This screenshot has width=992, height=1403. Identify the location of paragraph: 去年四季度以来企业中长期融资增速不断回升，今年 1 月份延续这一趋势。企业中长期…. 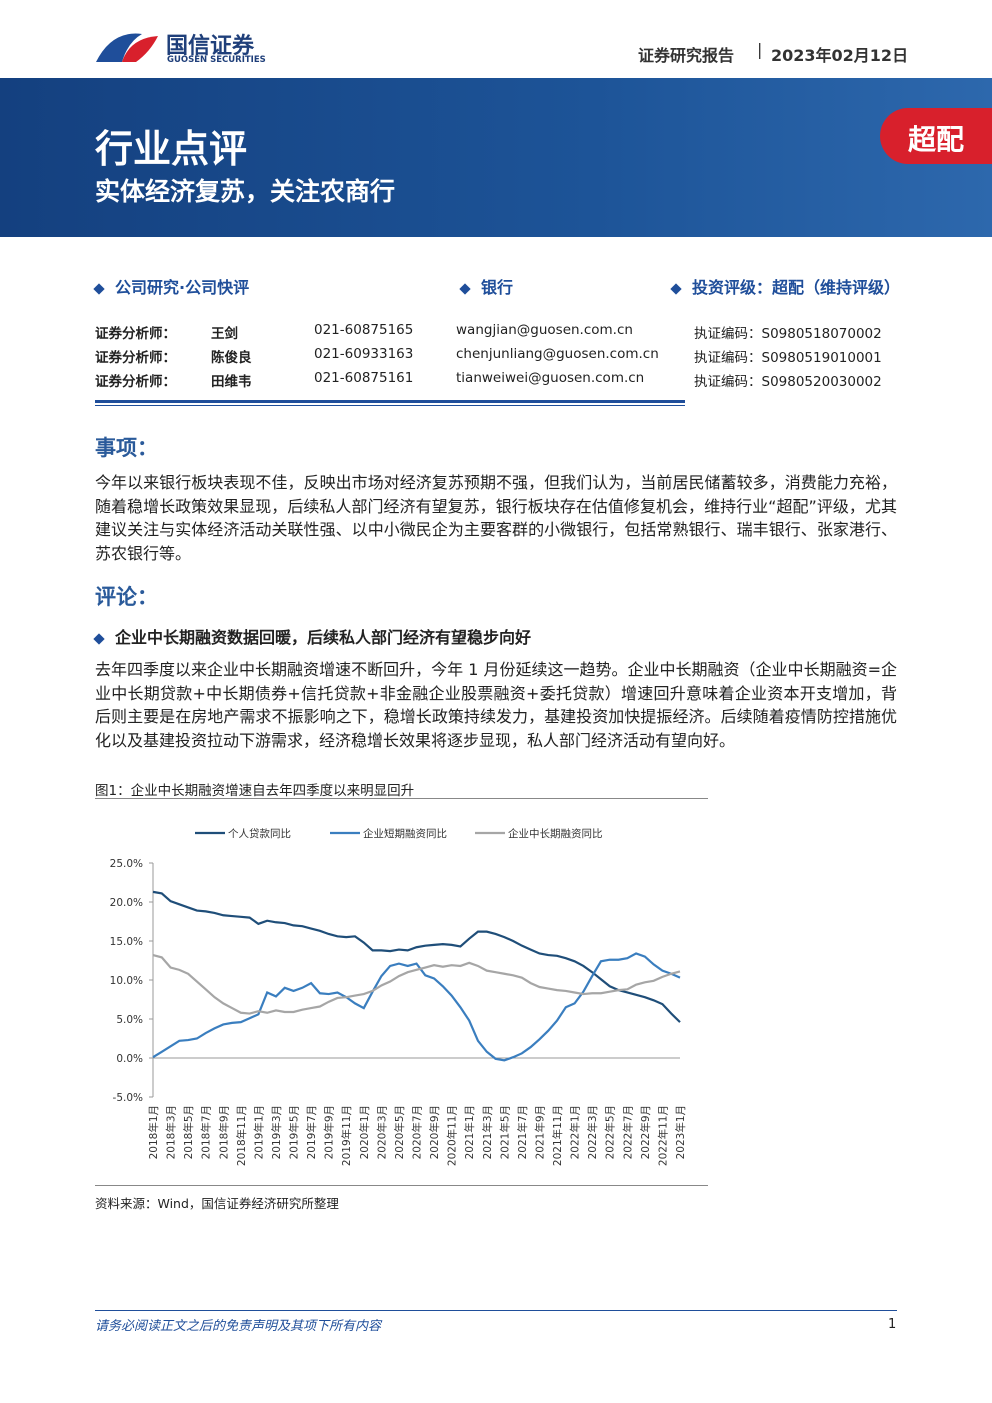
(496, 705).